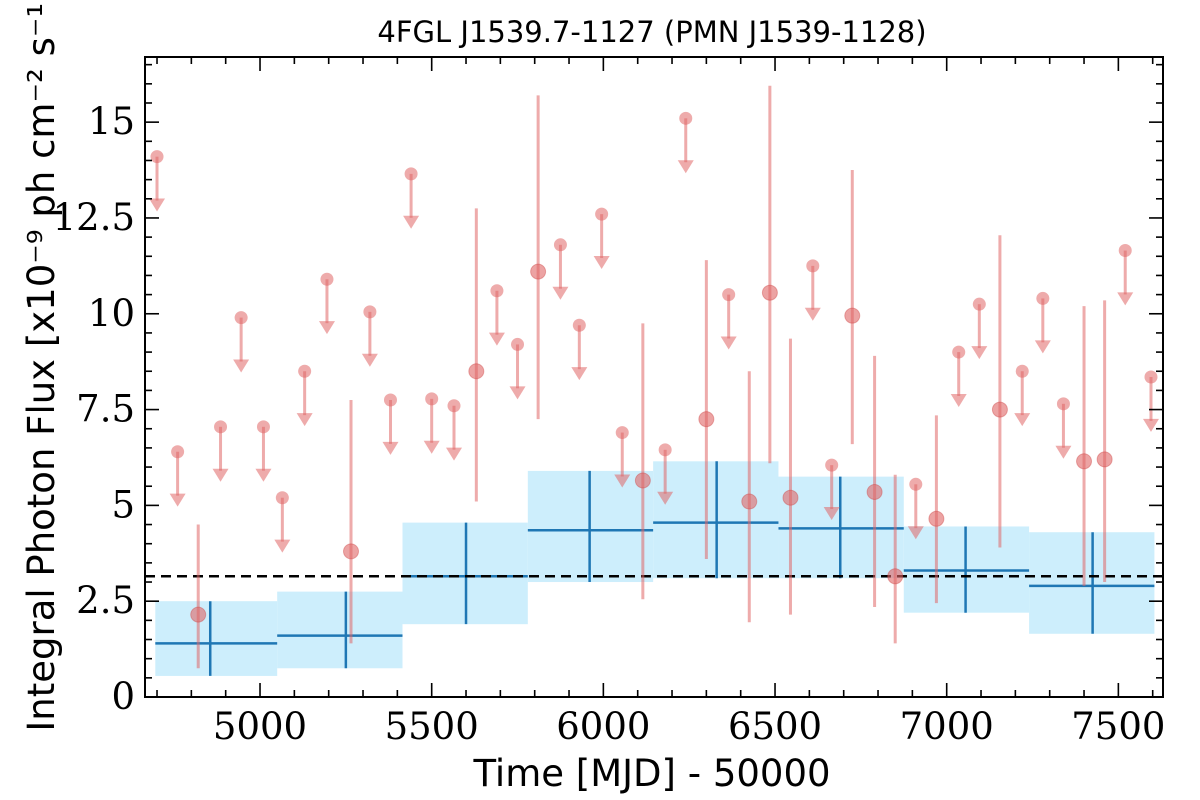 The width and height of the screenshot is (1200, 800). I want to click on y-tick-label: 5, so click(123, 504).